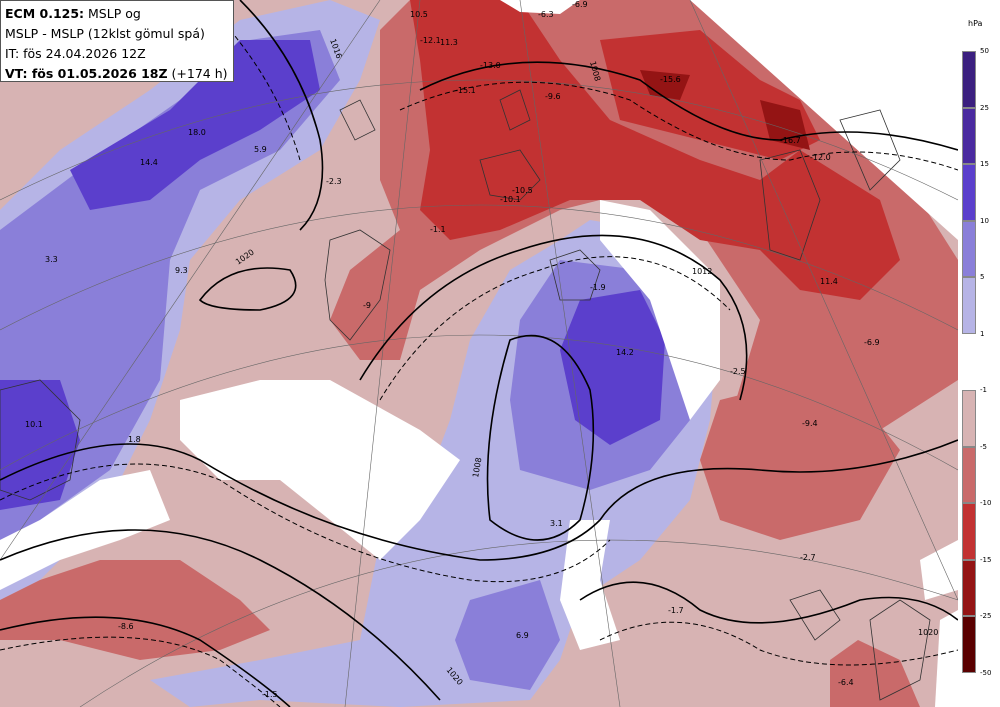 Image resolution: width=1000 pixels, height=707 pixels. I want to click on colorbar-tick-label: 25, so click(984, 107).